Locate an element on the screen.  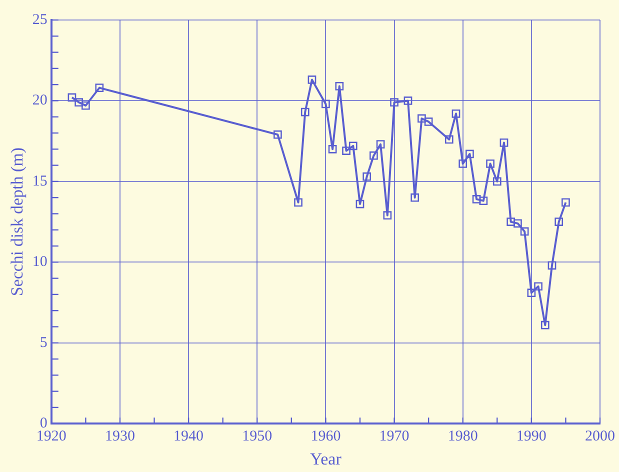
y-tick-label: 10 is located at coordinates (40, 262).